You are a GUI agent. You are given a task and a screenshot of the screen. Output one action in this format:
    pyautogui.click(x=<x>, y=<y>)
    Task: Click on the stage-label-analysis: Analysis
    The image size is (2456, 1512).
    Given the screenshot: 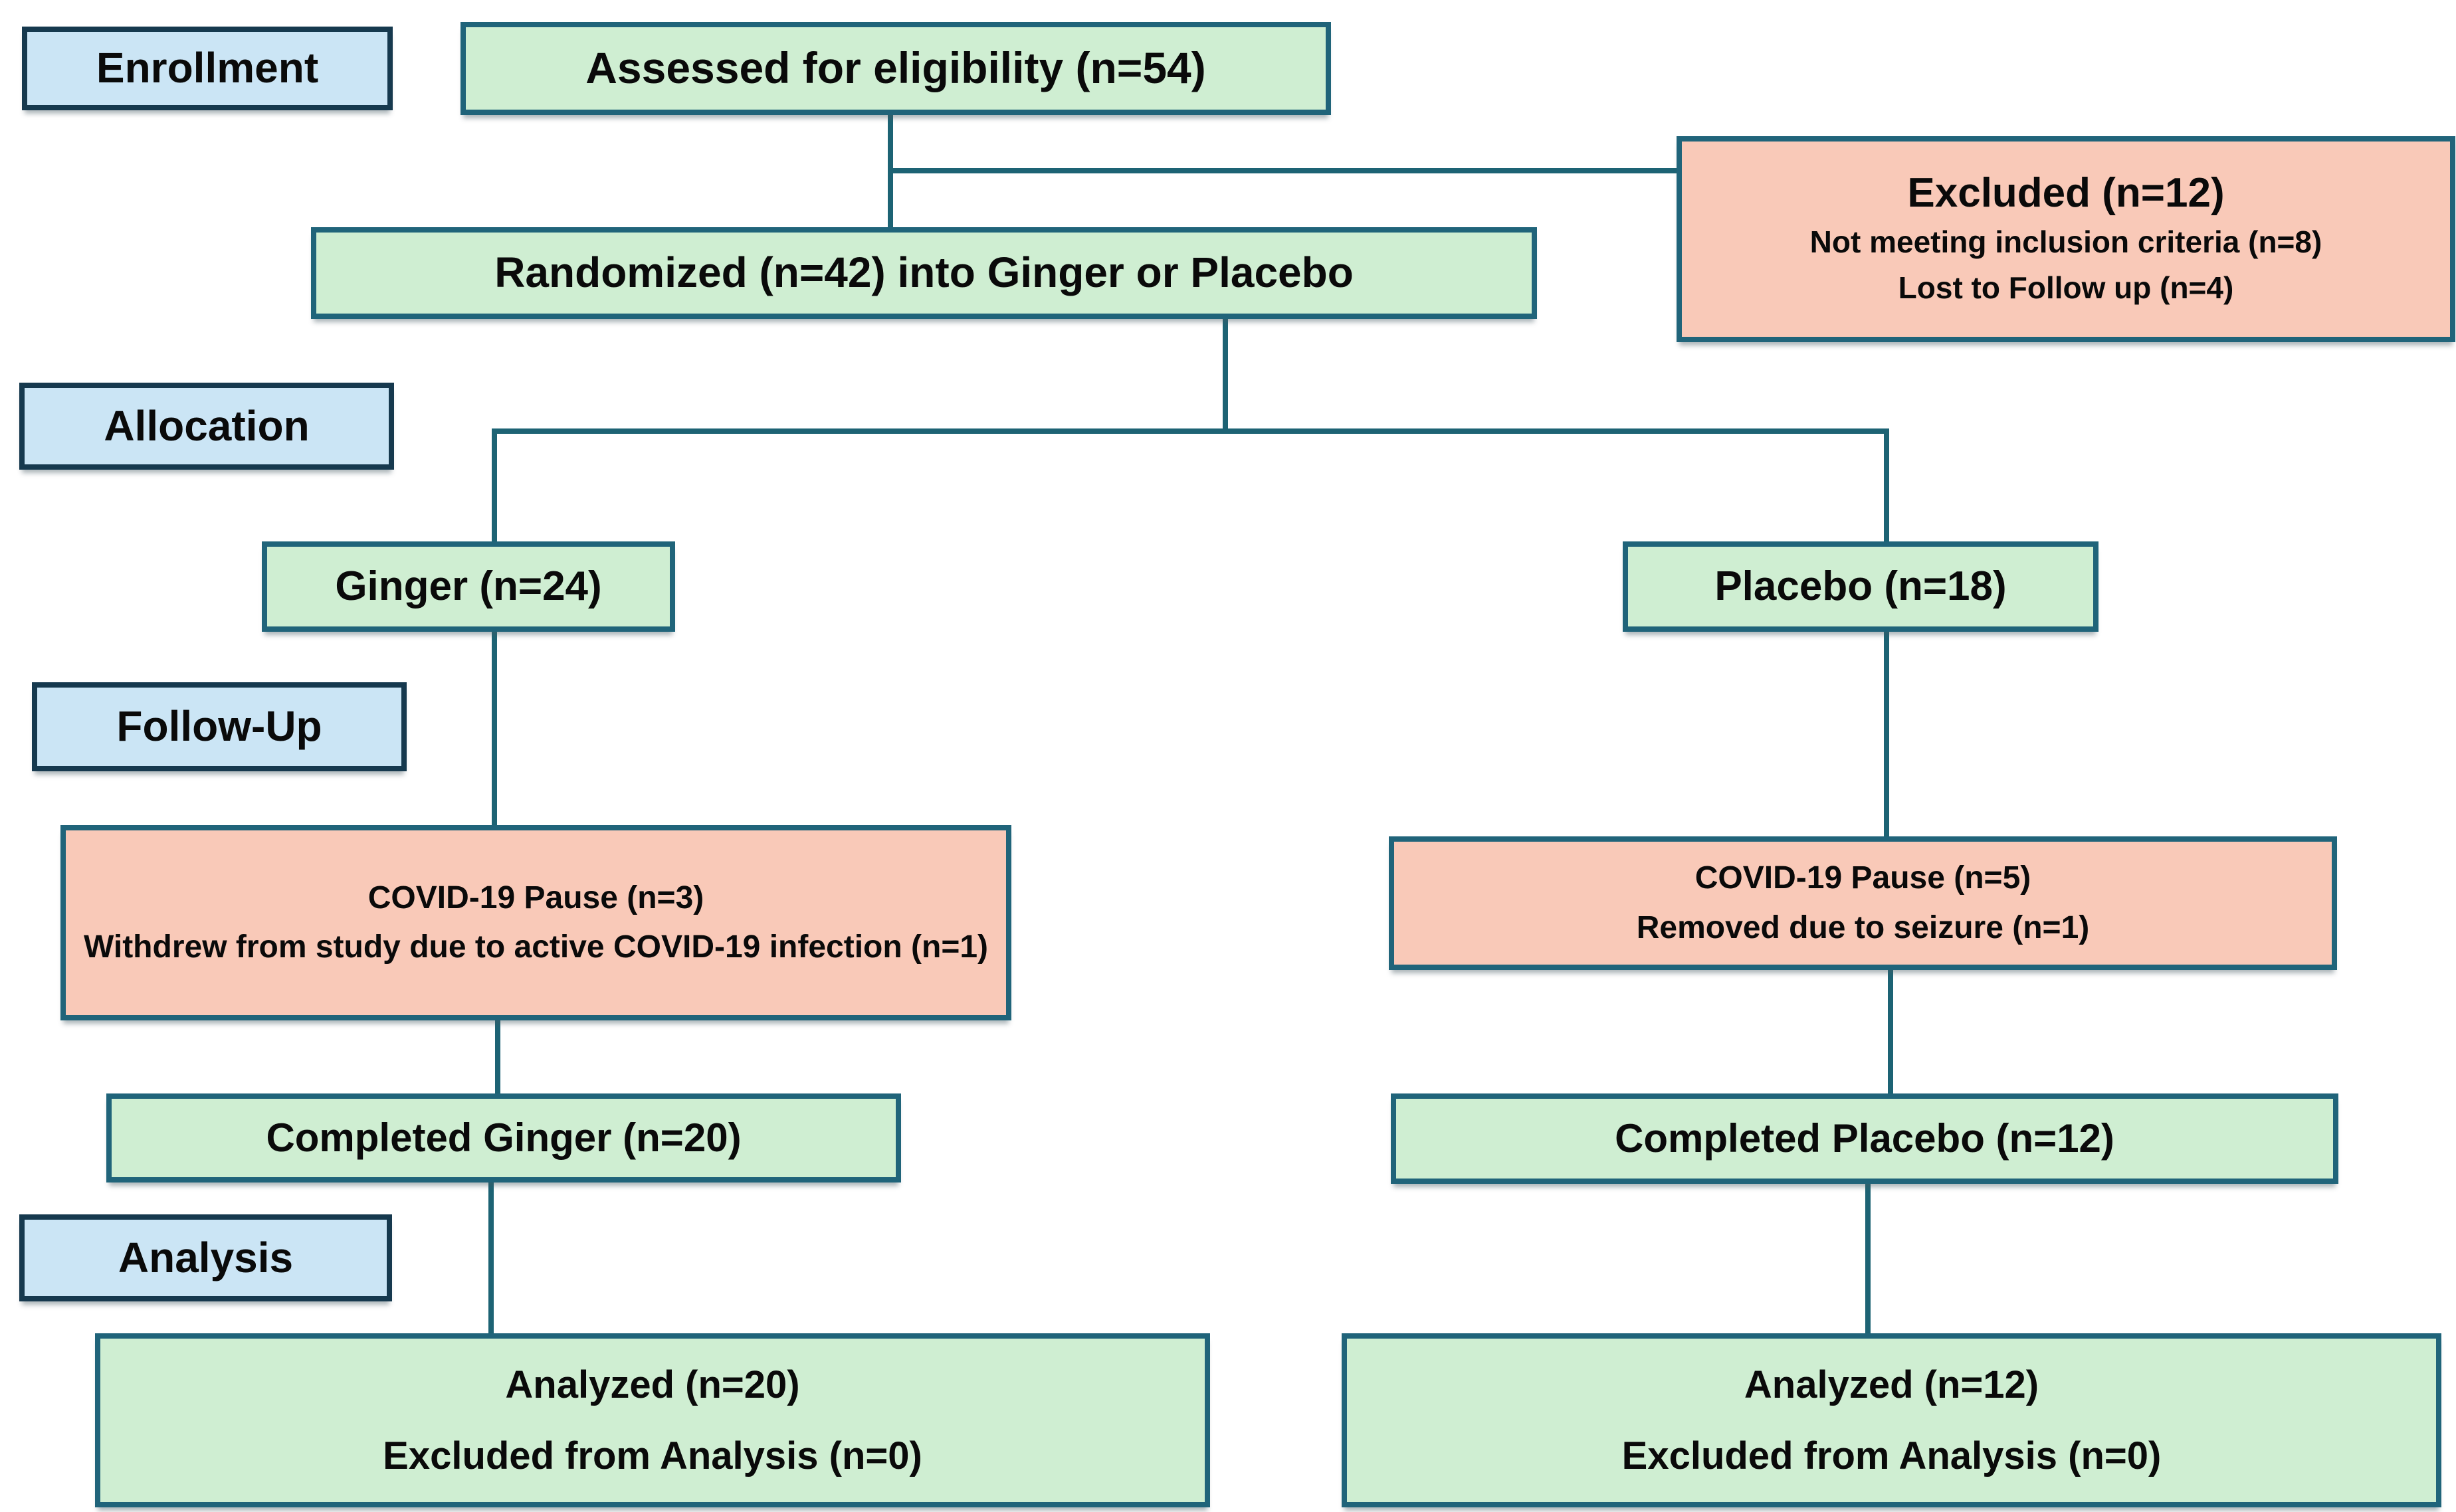 What is the action you would take?
    pyautogui.click(x=205, y=1257)
    